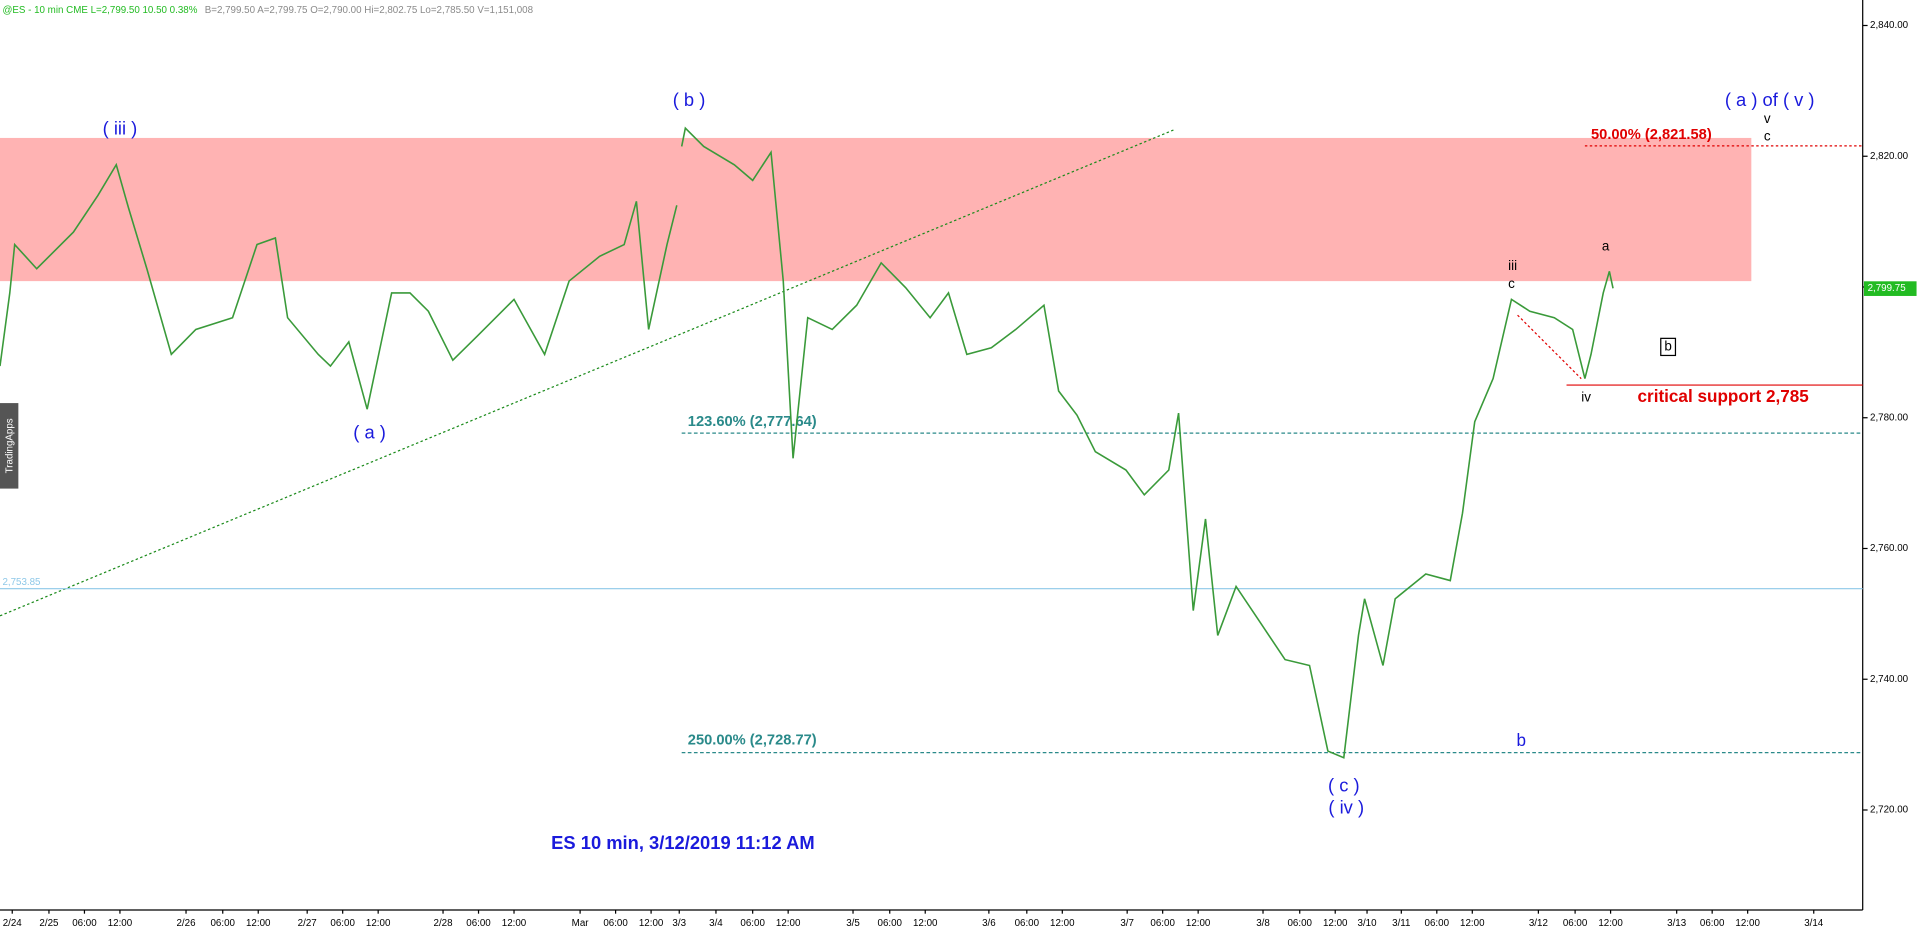 Image resolution: width=1919 pixels, height=932 pixels. What do you see at coordinates (1889, 548) in the screenshot?
I see `y-tick-label: 2,760.00` at bounding box center [1889, 548].